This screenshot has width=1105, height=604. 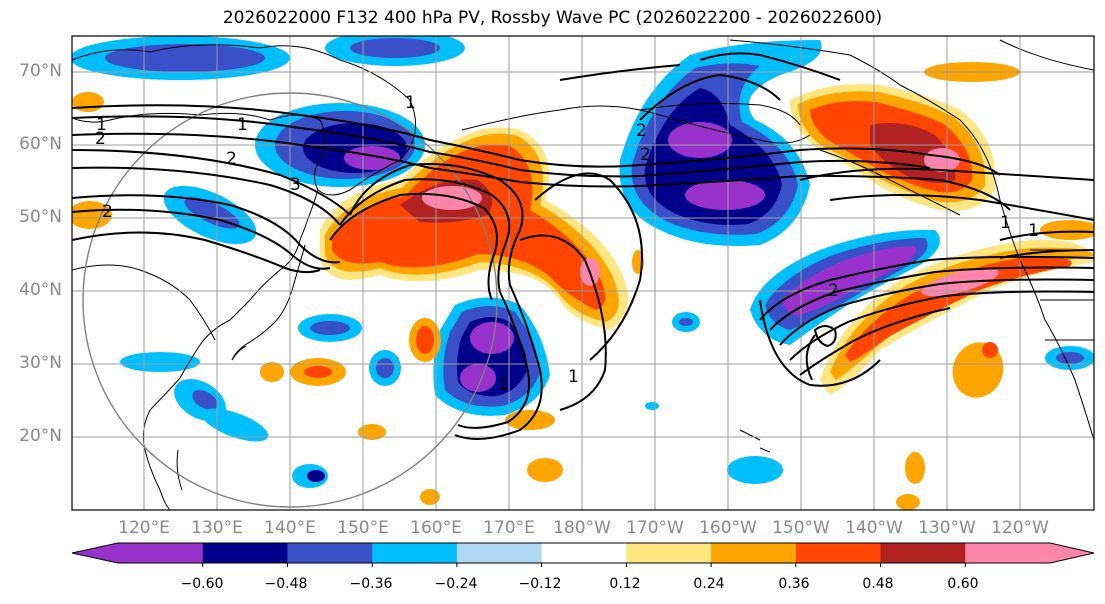 I want to click on colorbar, so click(x=583, y=554).